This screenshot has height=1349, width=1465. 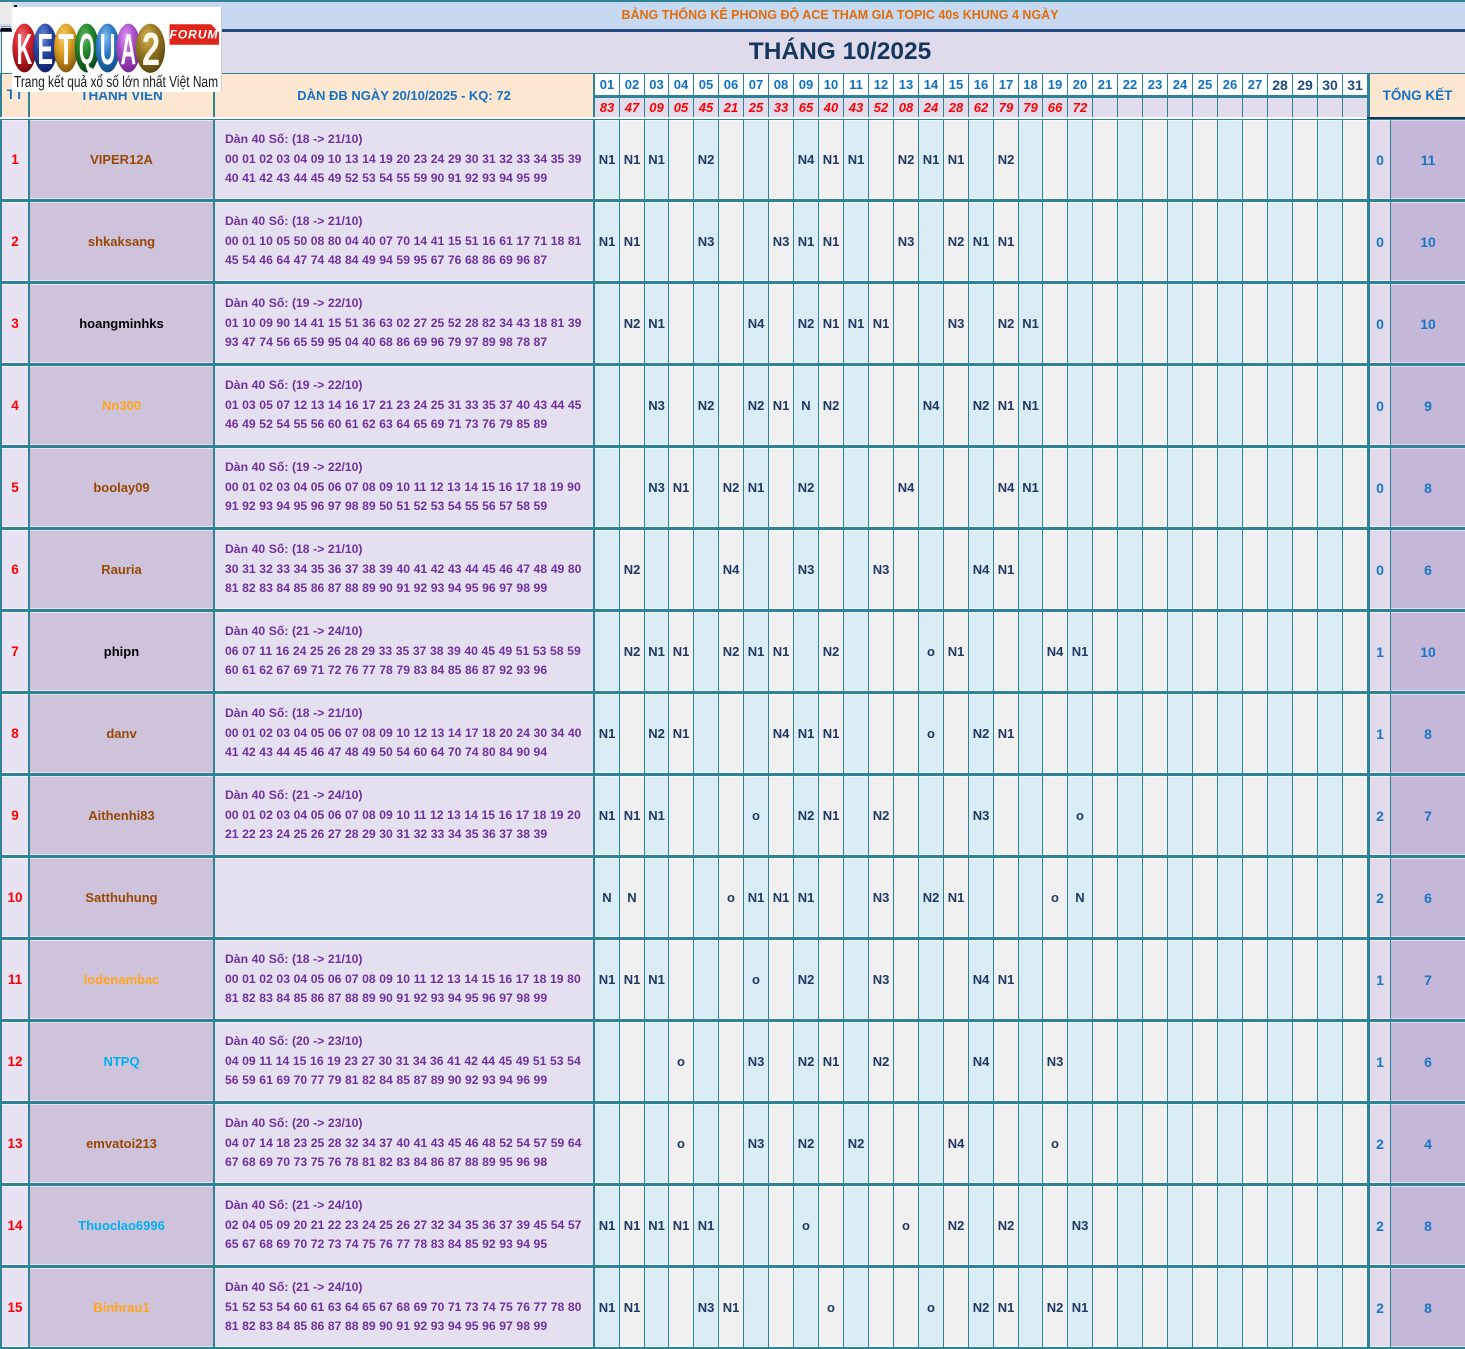 What do you see at coordinates (45, 49) in the screenshot?
I see `svg-text: E` at bounding box center [45, 49].